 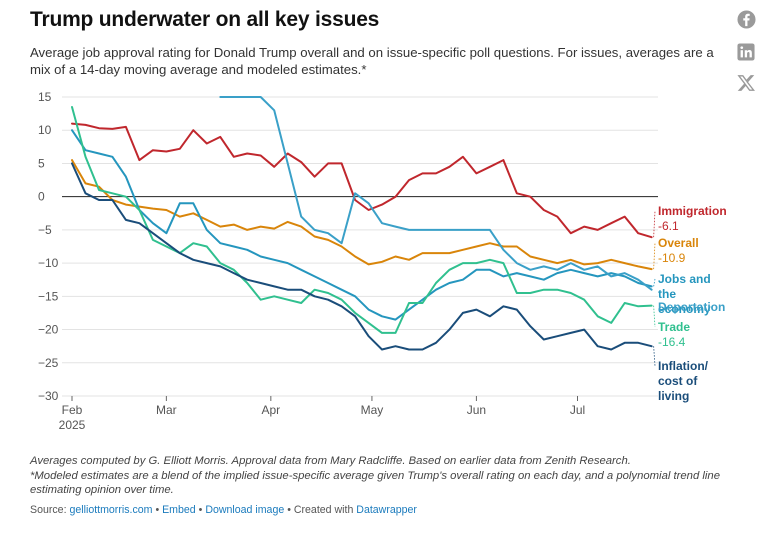 I want to click on source-link: gelliottmorris.com, so click(x=111, y=510).